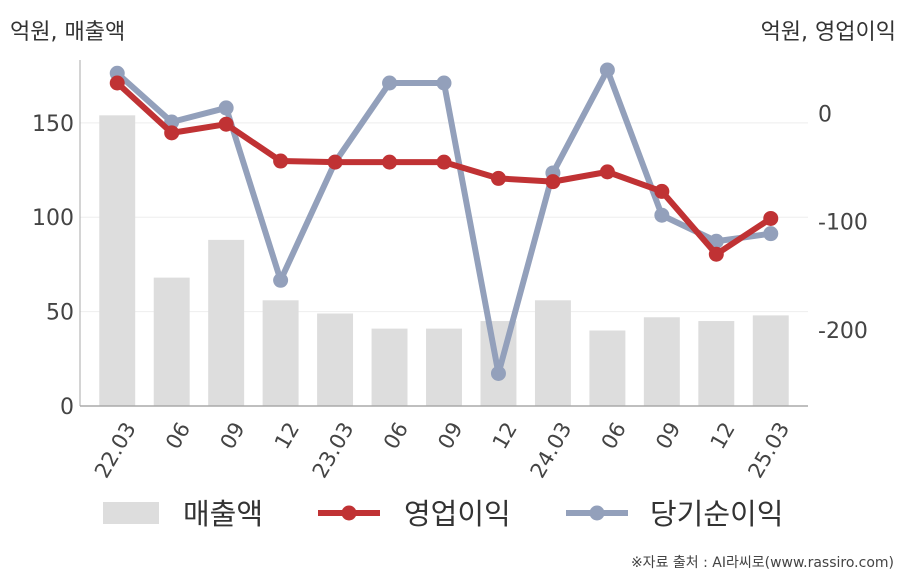  I want to click on y-right-tick-label: 0, so click(825, 114).